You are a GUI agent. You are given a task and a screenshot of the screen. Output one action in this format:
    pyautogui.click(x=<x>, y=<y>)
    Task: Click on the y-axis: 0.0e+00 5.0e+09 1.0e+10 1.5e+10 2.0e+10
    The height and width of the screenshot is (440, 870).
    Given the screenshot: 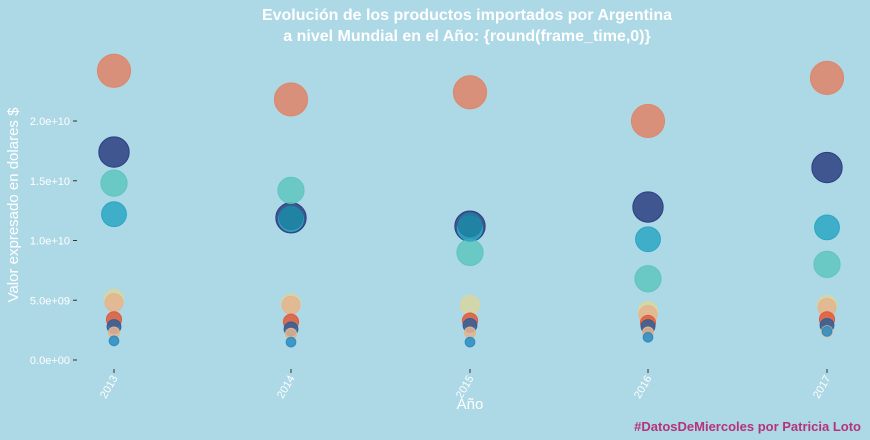 What is the action you would take?
    pyautogui.click(x=53, y=241)
    